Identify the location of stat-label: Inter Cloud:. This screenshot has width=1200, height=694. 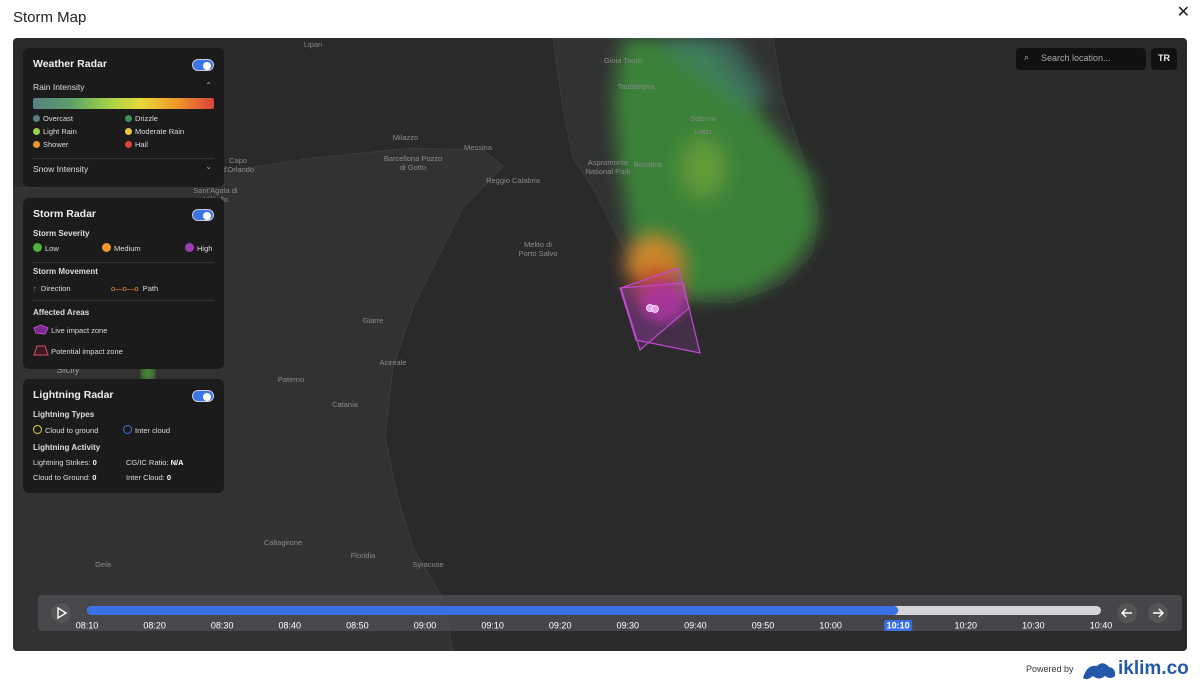
(145, 477).